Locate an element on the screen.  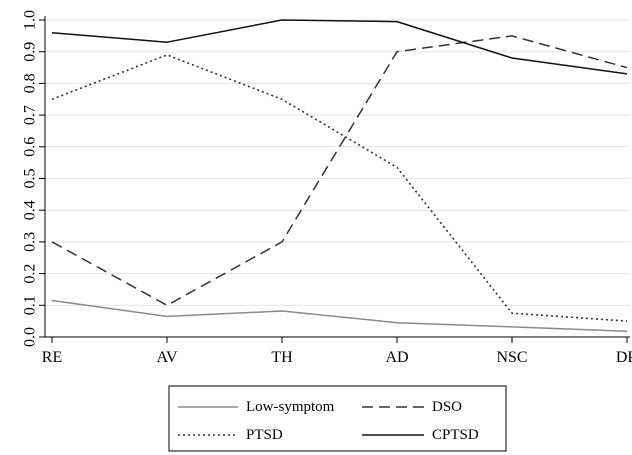
series-line-cptsd is located at coordinates (339, 47).